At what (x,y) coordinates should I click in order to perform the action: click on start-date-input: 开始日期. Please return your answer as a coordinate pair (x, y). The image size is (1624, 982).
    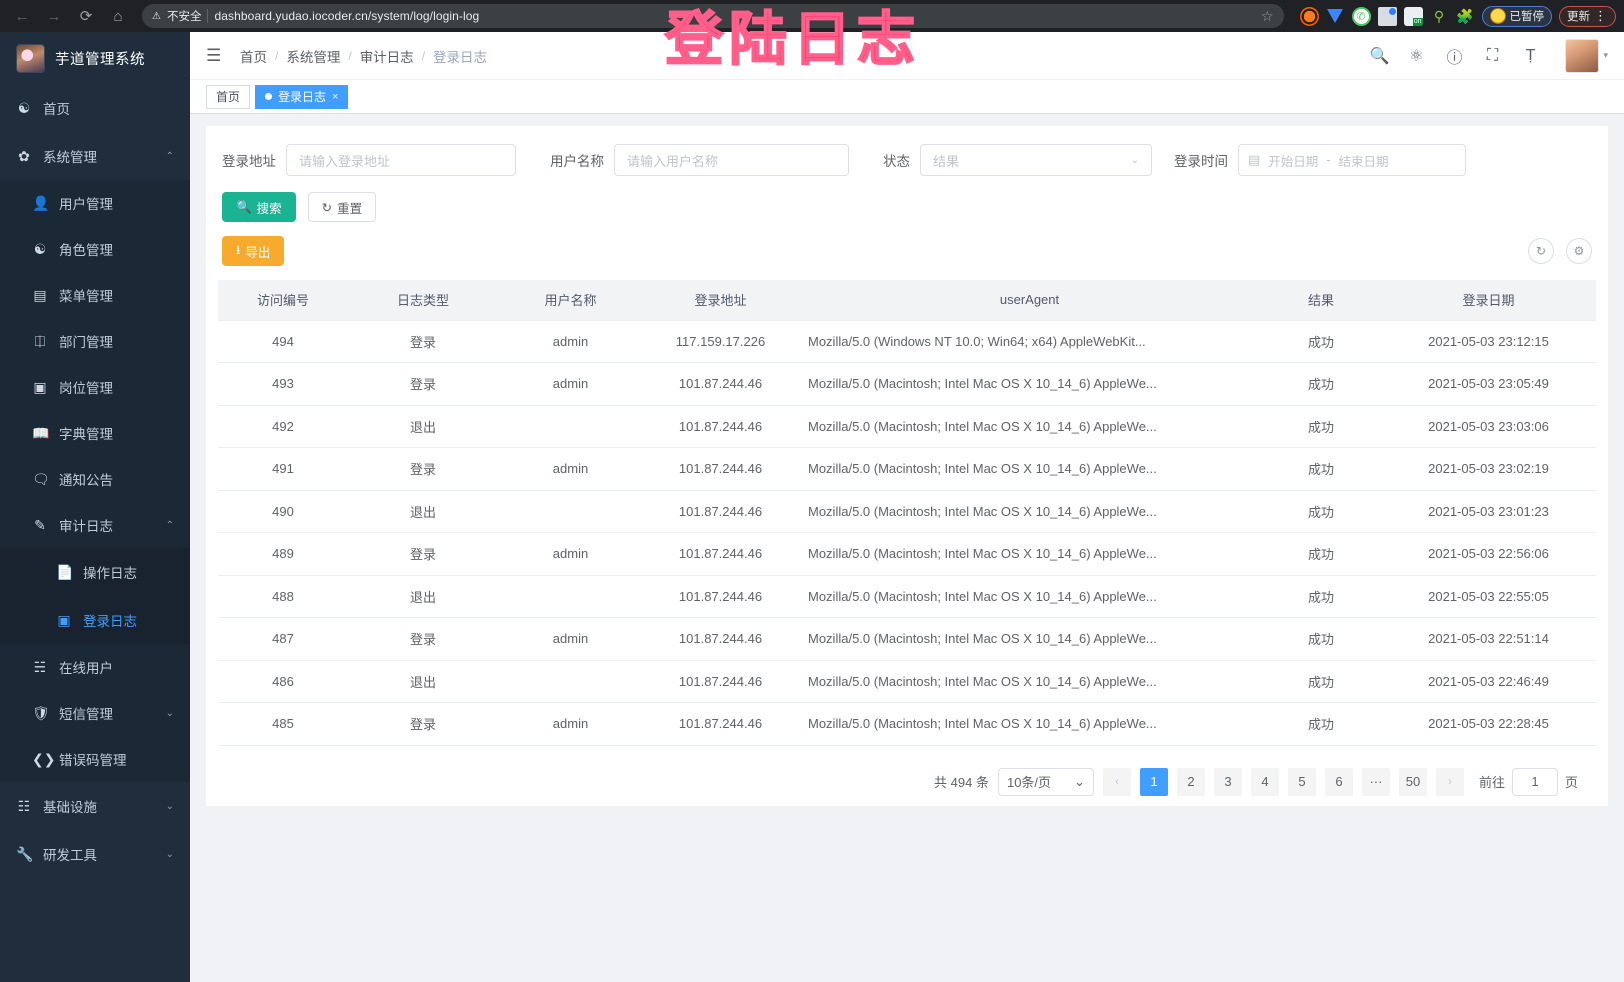
    Looking at the image, I should click on (1293, 161).